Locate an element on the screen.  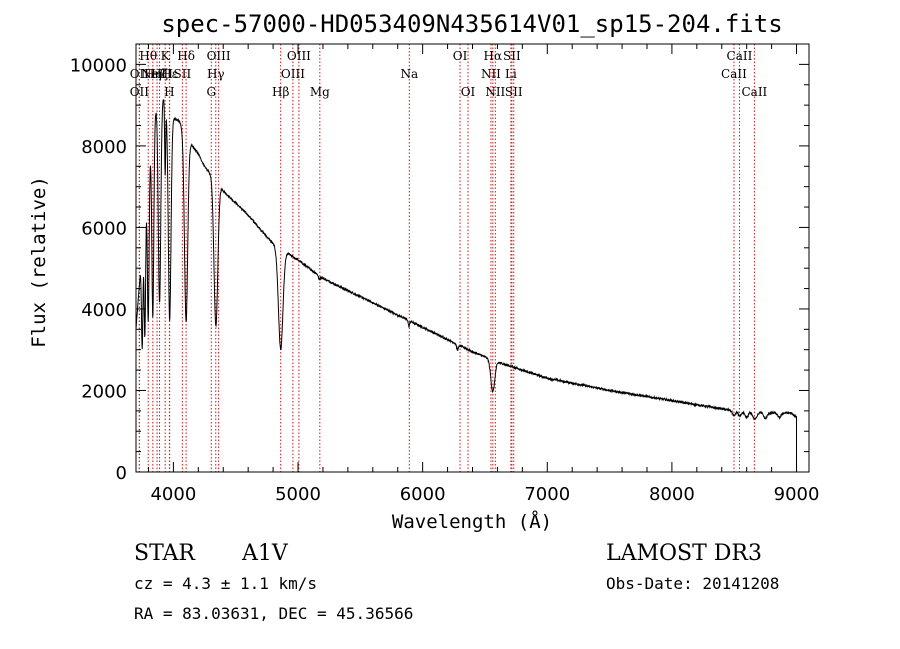
line-marker-label: Hε is located at coordinates (169, 74).